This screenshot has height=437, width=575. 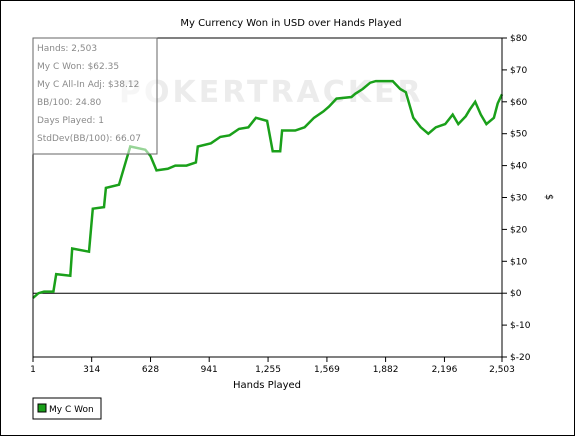 I want to click on x-tick-label: 1, so click(x=33, y=370).